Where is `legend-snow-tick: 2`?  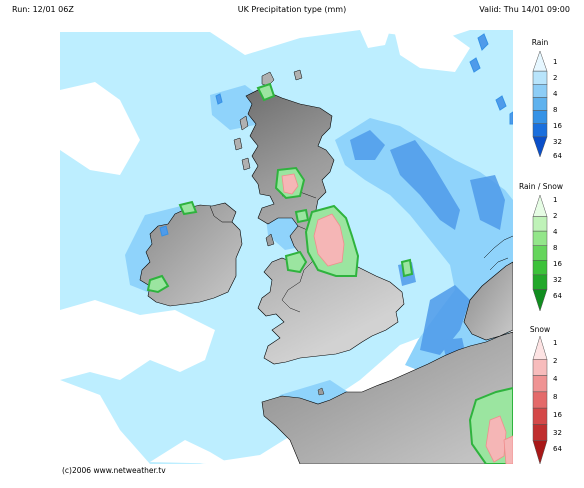 legend-snow-tick: 2 is located at coordinates (555, 361).